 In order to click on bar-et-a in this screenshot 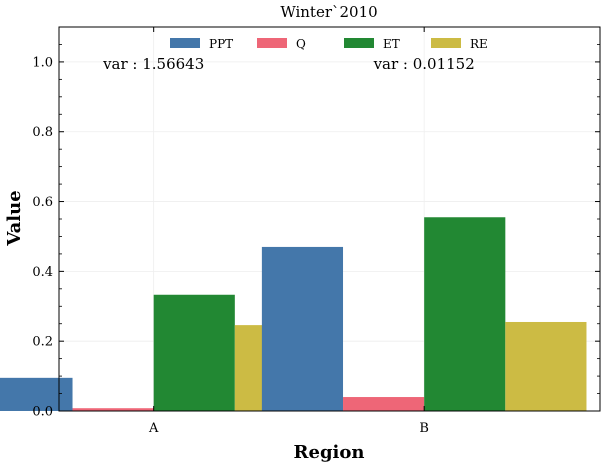, I will do `click(194, 352)`.